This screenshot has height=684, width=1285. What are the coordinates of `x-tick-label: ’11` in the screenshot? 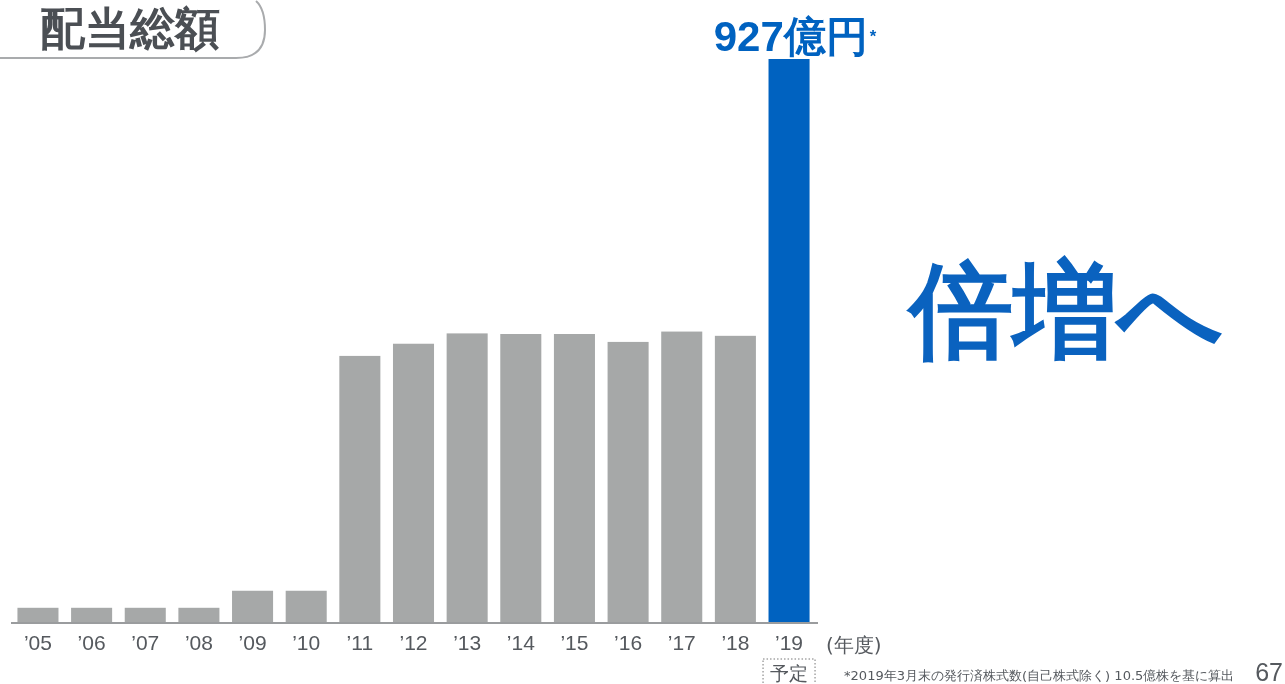 It's located at (360, 642).